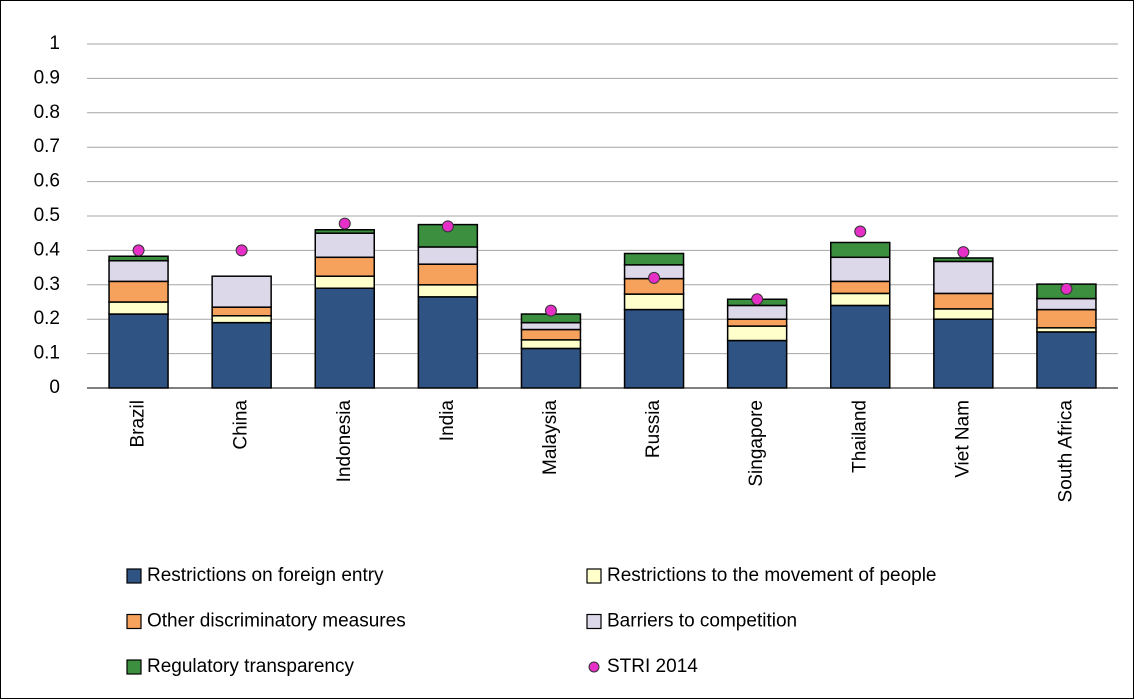 The height and width of the screenshot is (699, 1134). I want to click on legend-label: Other discriminatory measures, so click(276, 621).